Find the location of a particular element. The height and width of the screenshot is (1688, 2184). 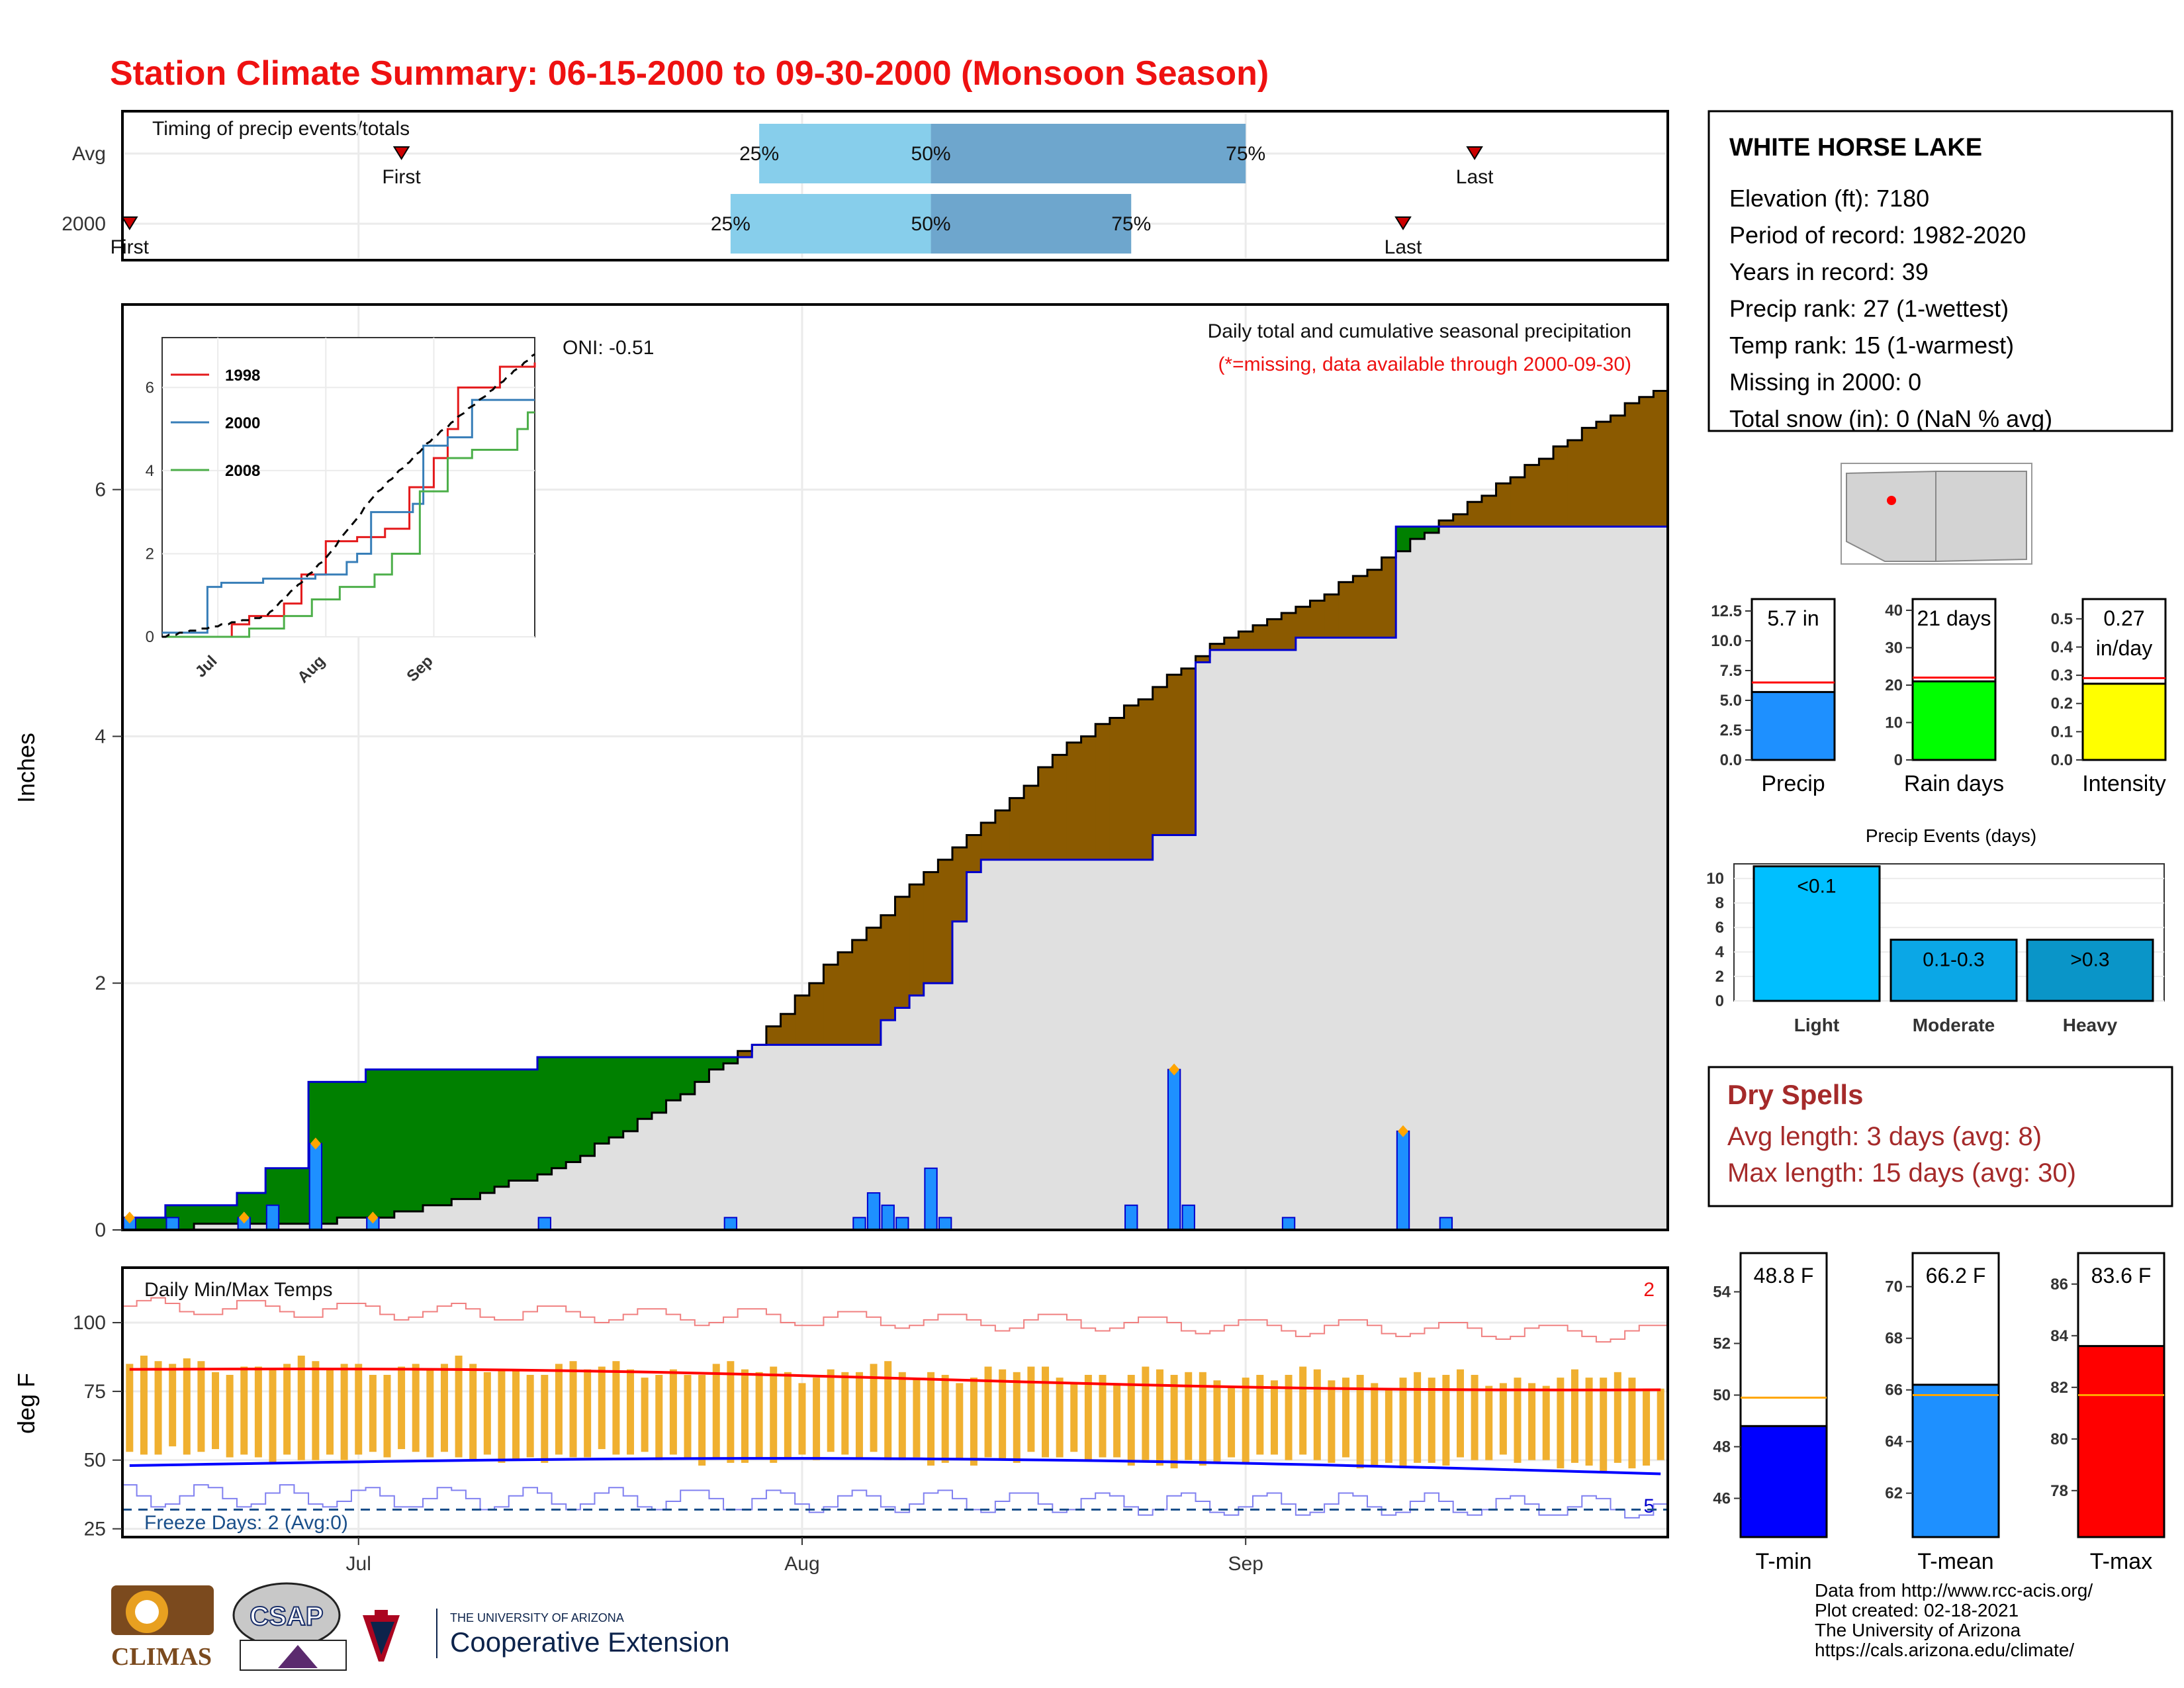

station-info-line: Period of record: 1982-2020 is located at coordinates (1877, 235).